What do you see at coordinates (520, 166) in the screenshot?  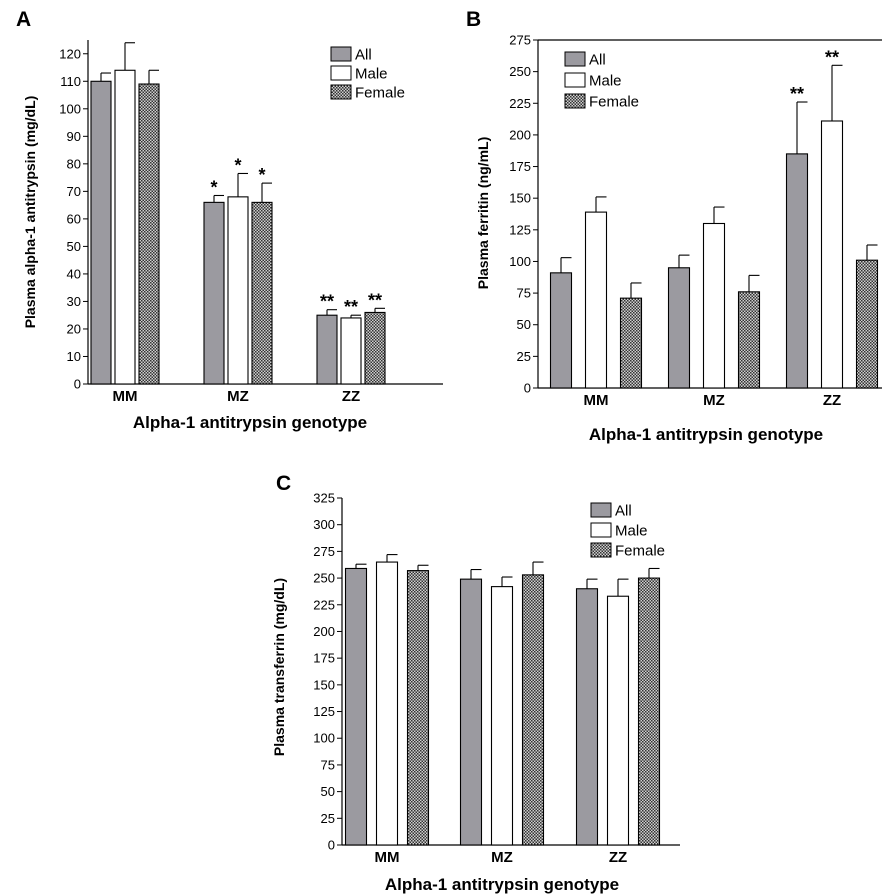 I see `panel-b-y-tick-label: 175` at bounding box center [520, 166].